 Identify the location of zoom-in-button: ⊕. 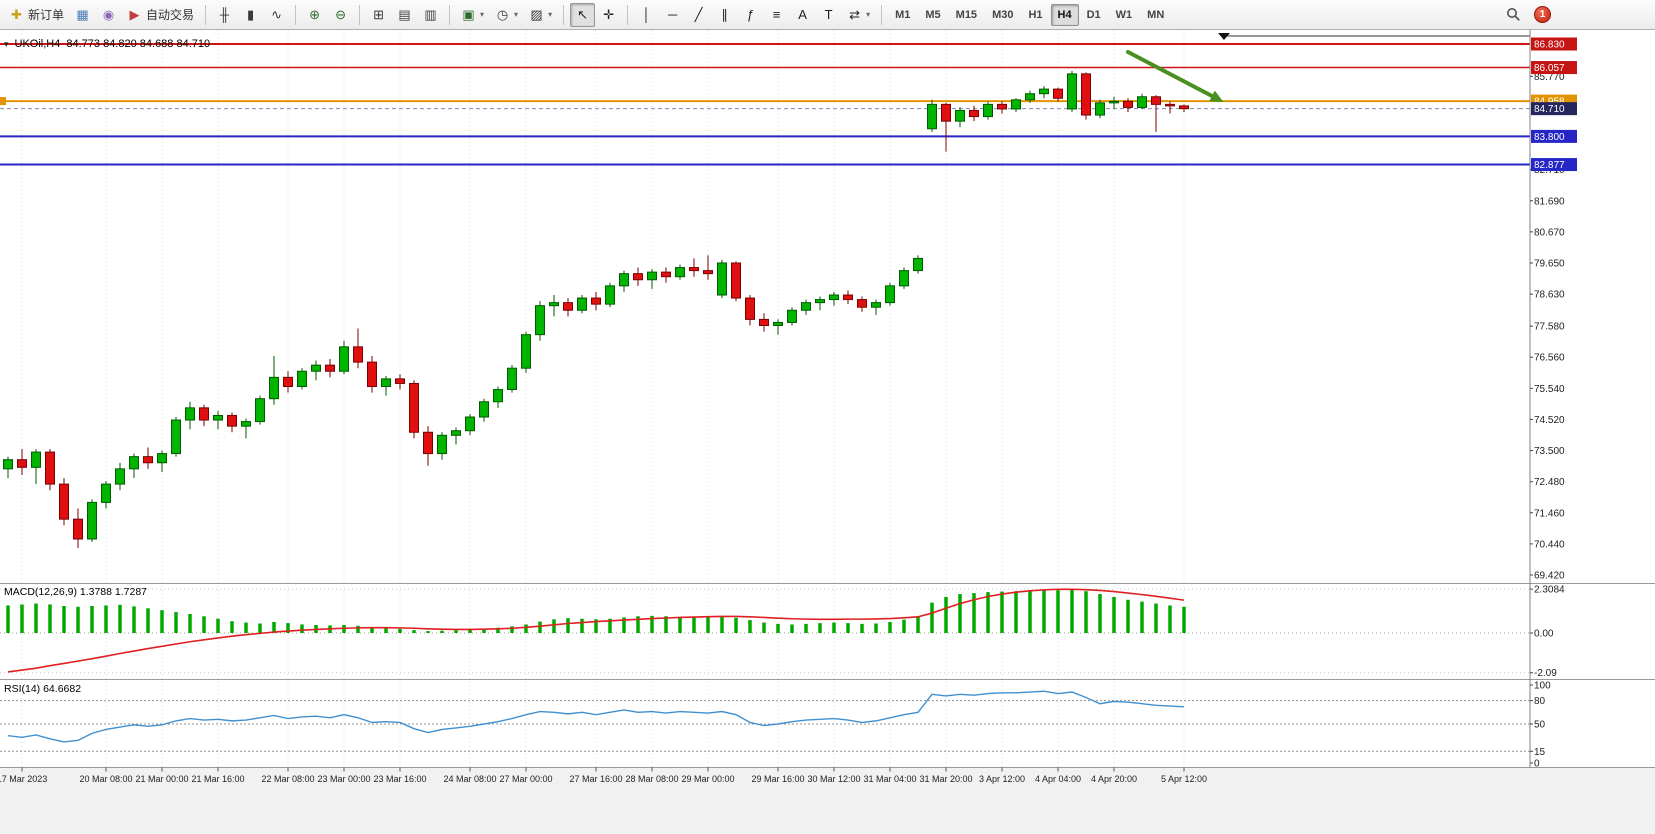
(314, 15).